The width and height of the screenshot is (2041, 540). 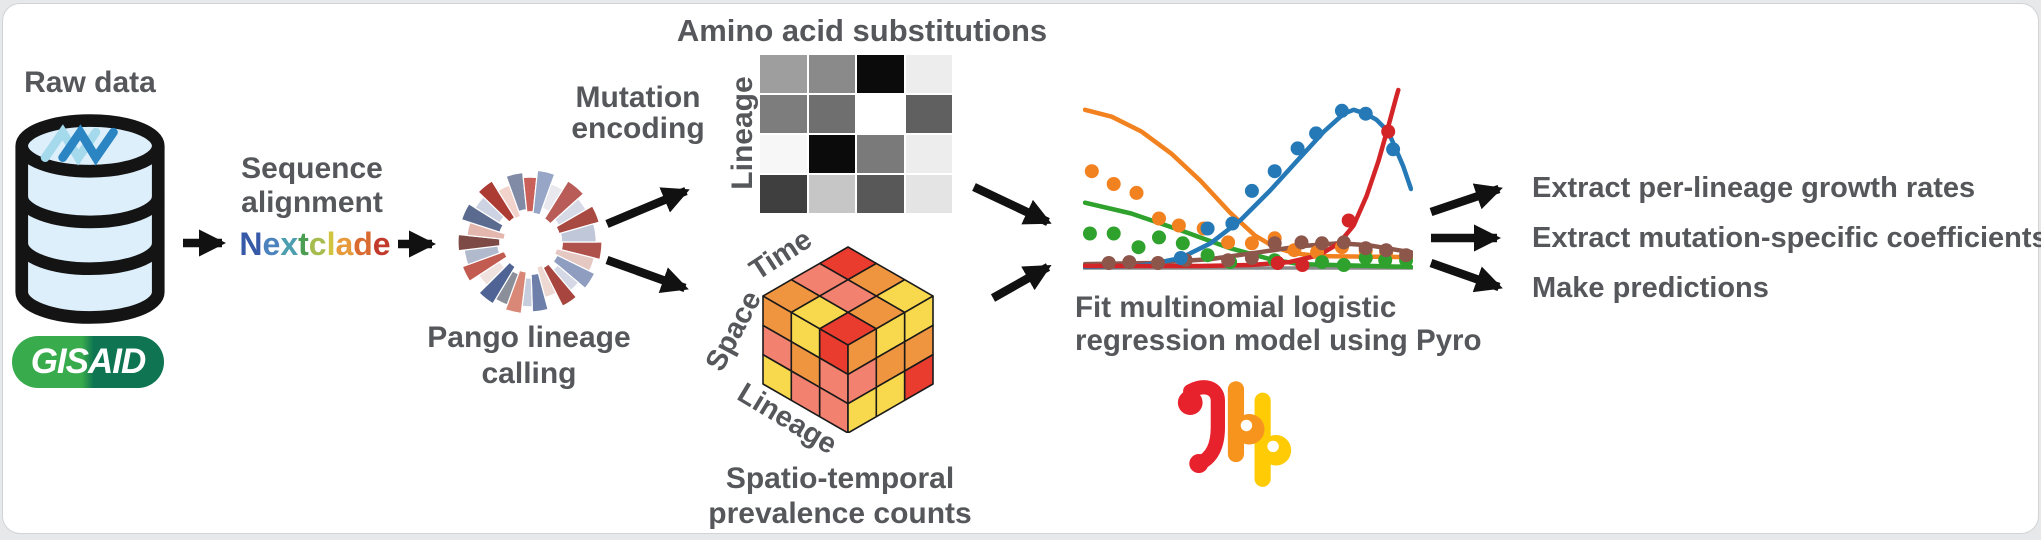 What do you see at coordinates (90, 219) in the screenshot?
I see `database-icon` at bounding box center [90, 219].